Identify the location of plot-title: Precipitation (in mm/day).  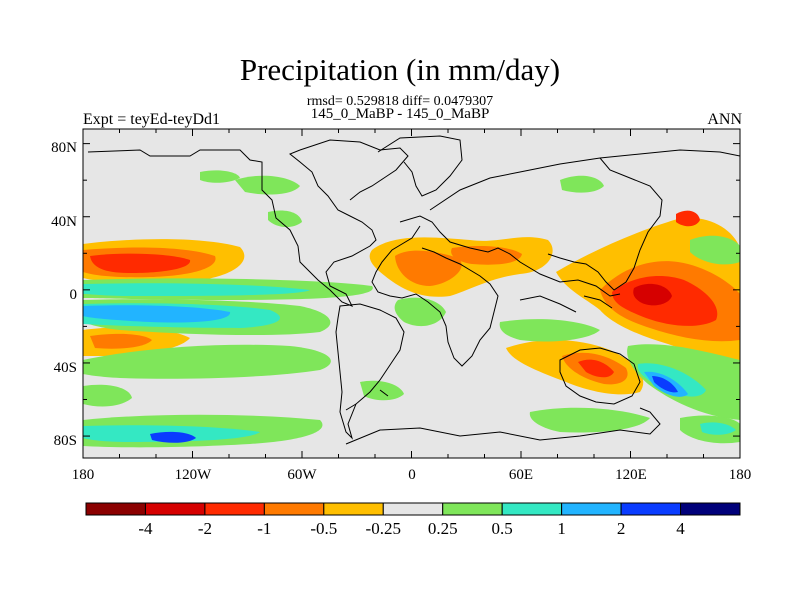
(400, 69).